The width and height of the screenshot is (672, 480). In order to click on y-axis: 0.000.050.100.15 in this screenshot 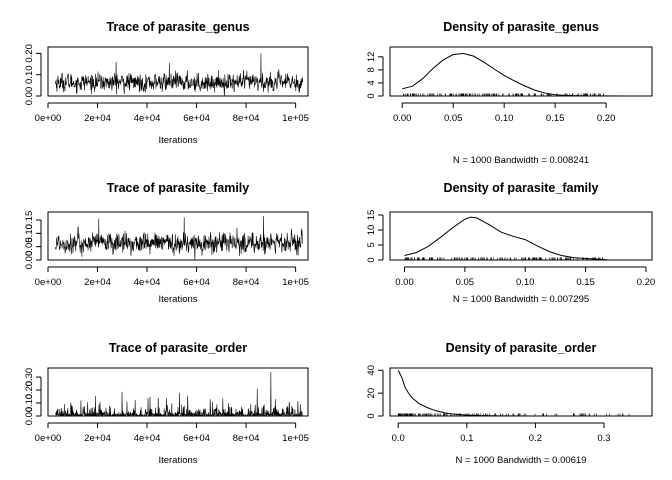, I will do `click(33, 240)`.